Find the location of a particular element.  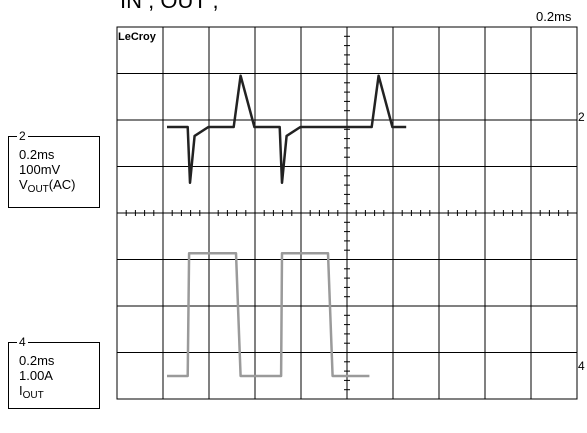

ch4-right-marker: 4 is located at coordinates (581, 366).